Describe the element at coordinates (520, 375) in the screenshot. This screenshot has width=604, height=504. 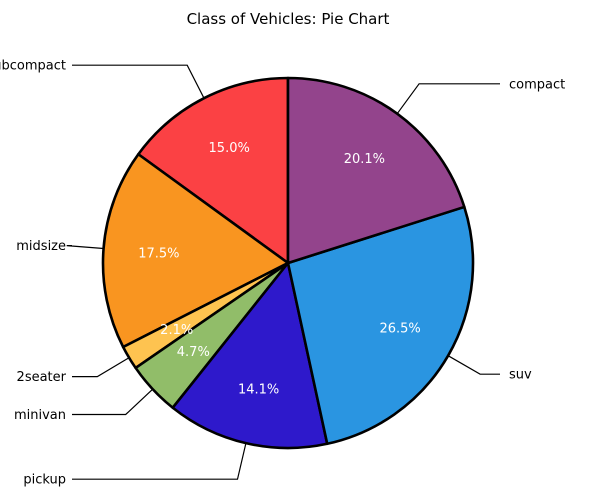
I see `category-label-suv: suv` at that location.